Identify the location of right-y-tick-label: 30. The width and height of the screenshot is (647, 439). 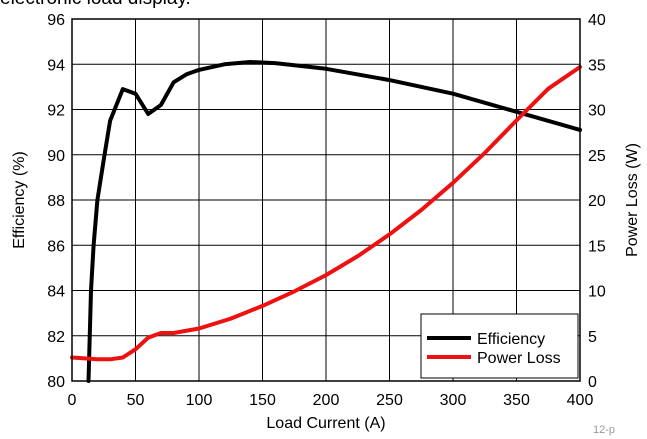
(597, 111).